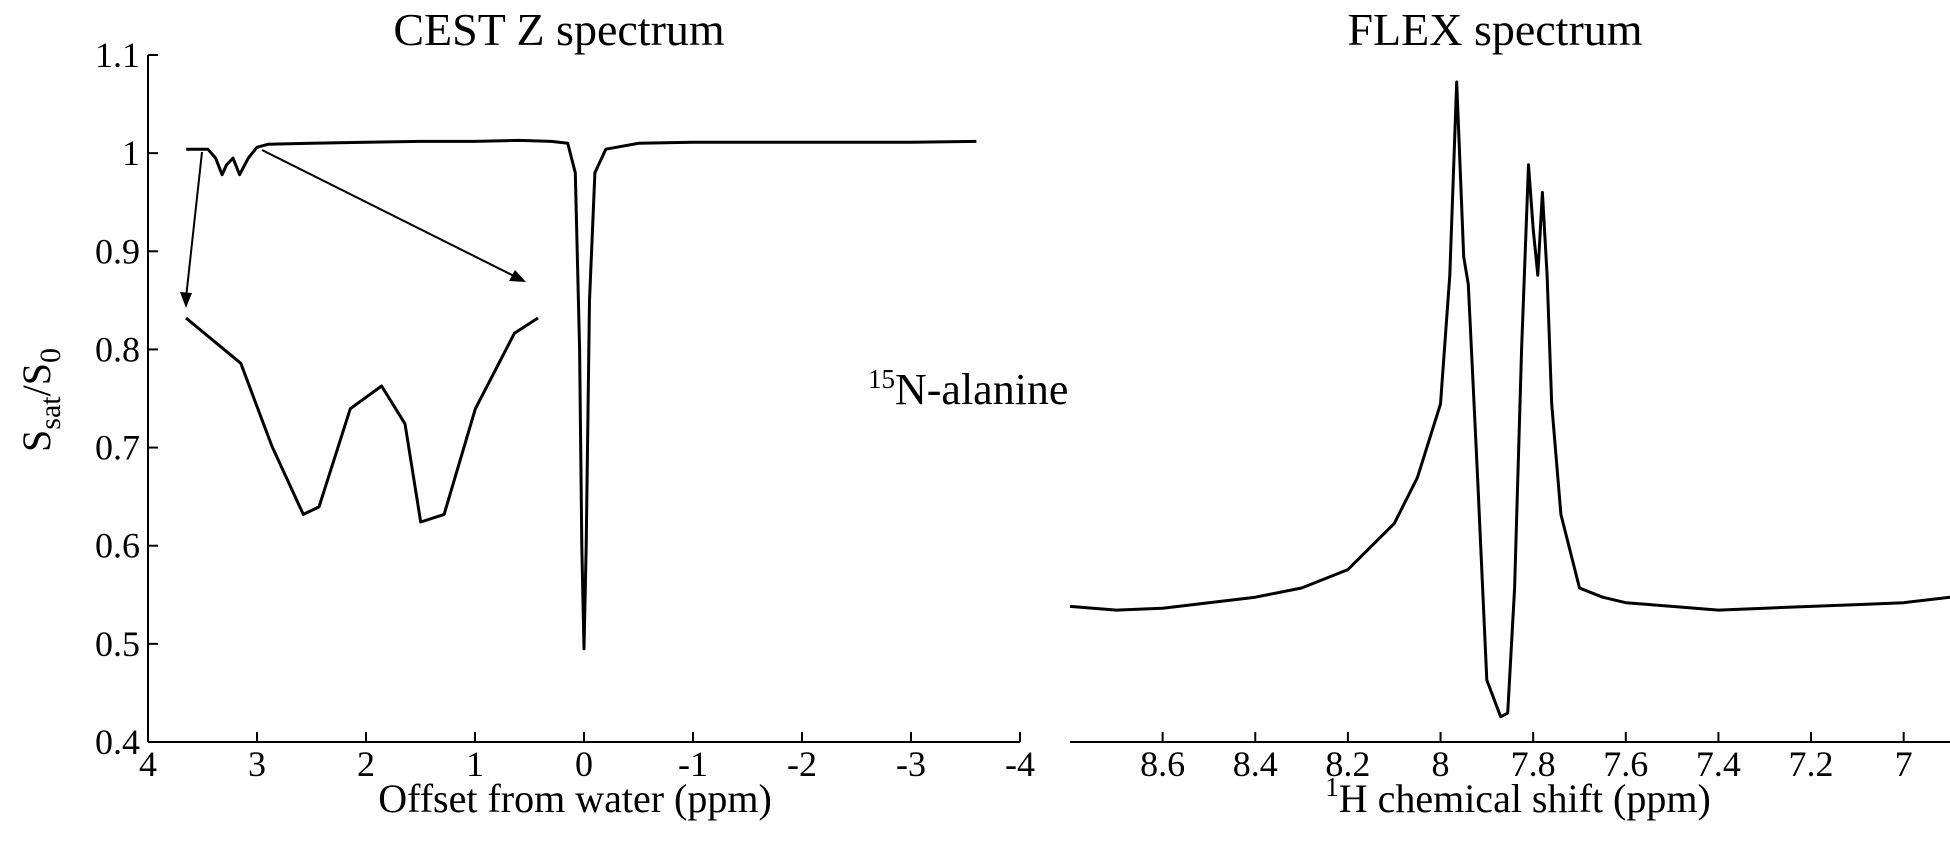  What do you see at coordinates (881, 379) in the screenshot?
I see `compound-label-isotope: 15` at bounding box center [881, 379].